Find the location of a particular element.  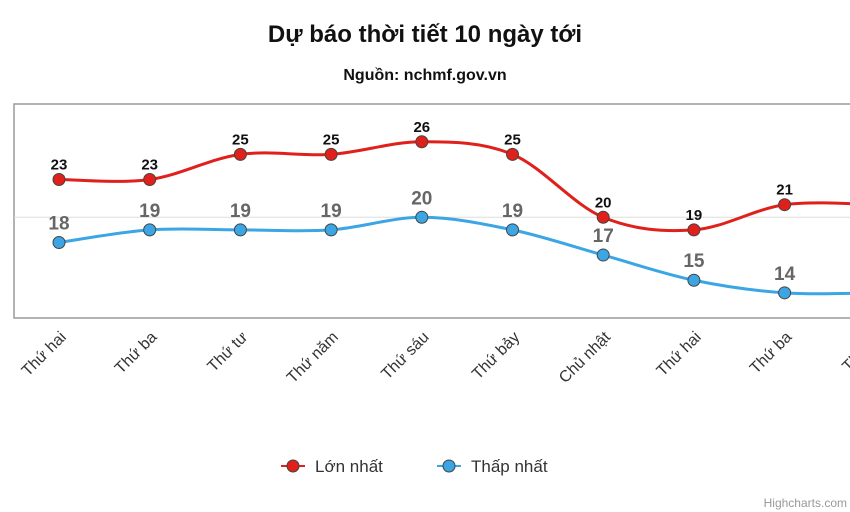

min-data-label: 17 is located at coordinates (603, 236).